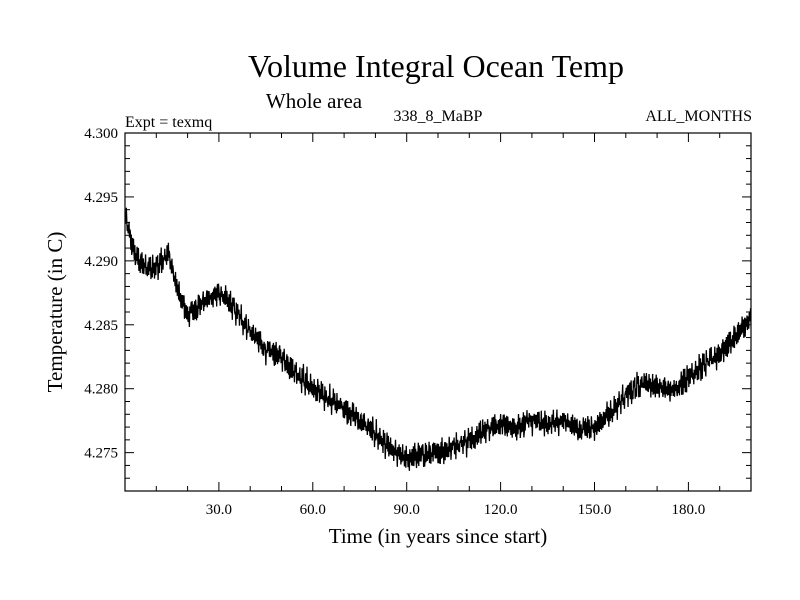 The height and width of the screenshot is (600, 800). Describe the element at coordinates (407, 510) in the screenshot. I see `x-tick-label: 90.0` at that location.